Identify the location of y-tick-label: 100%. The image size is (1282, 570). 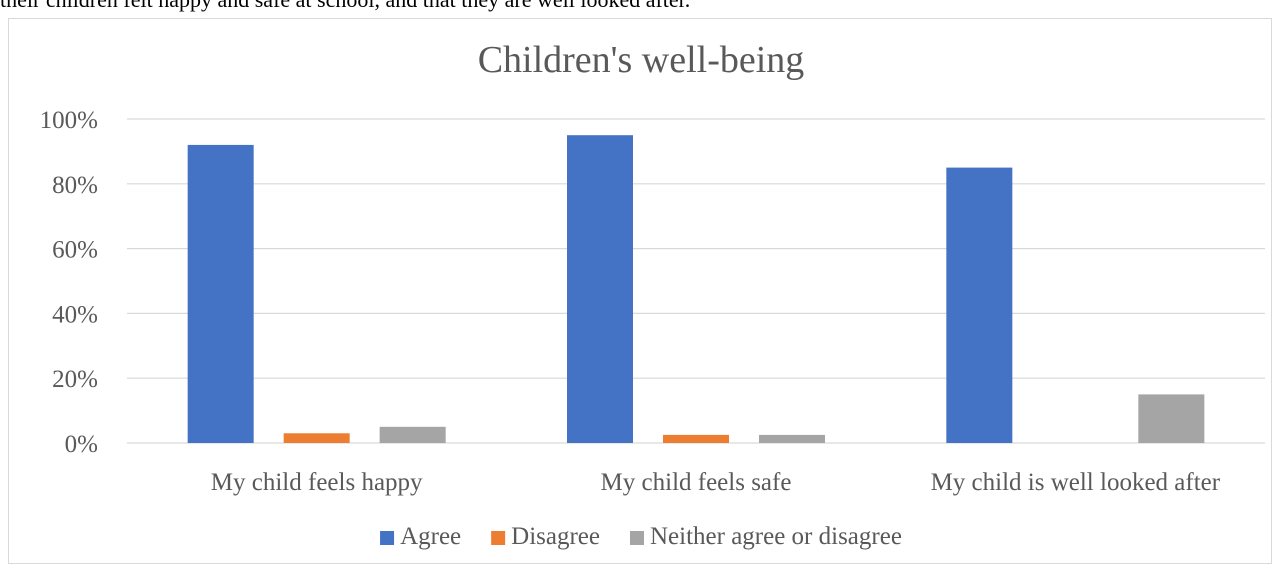
(69, 120).